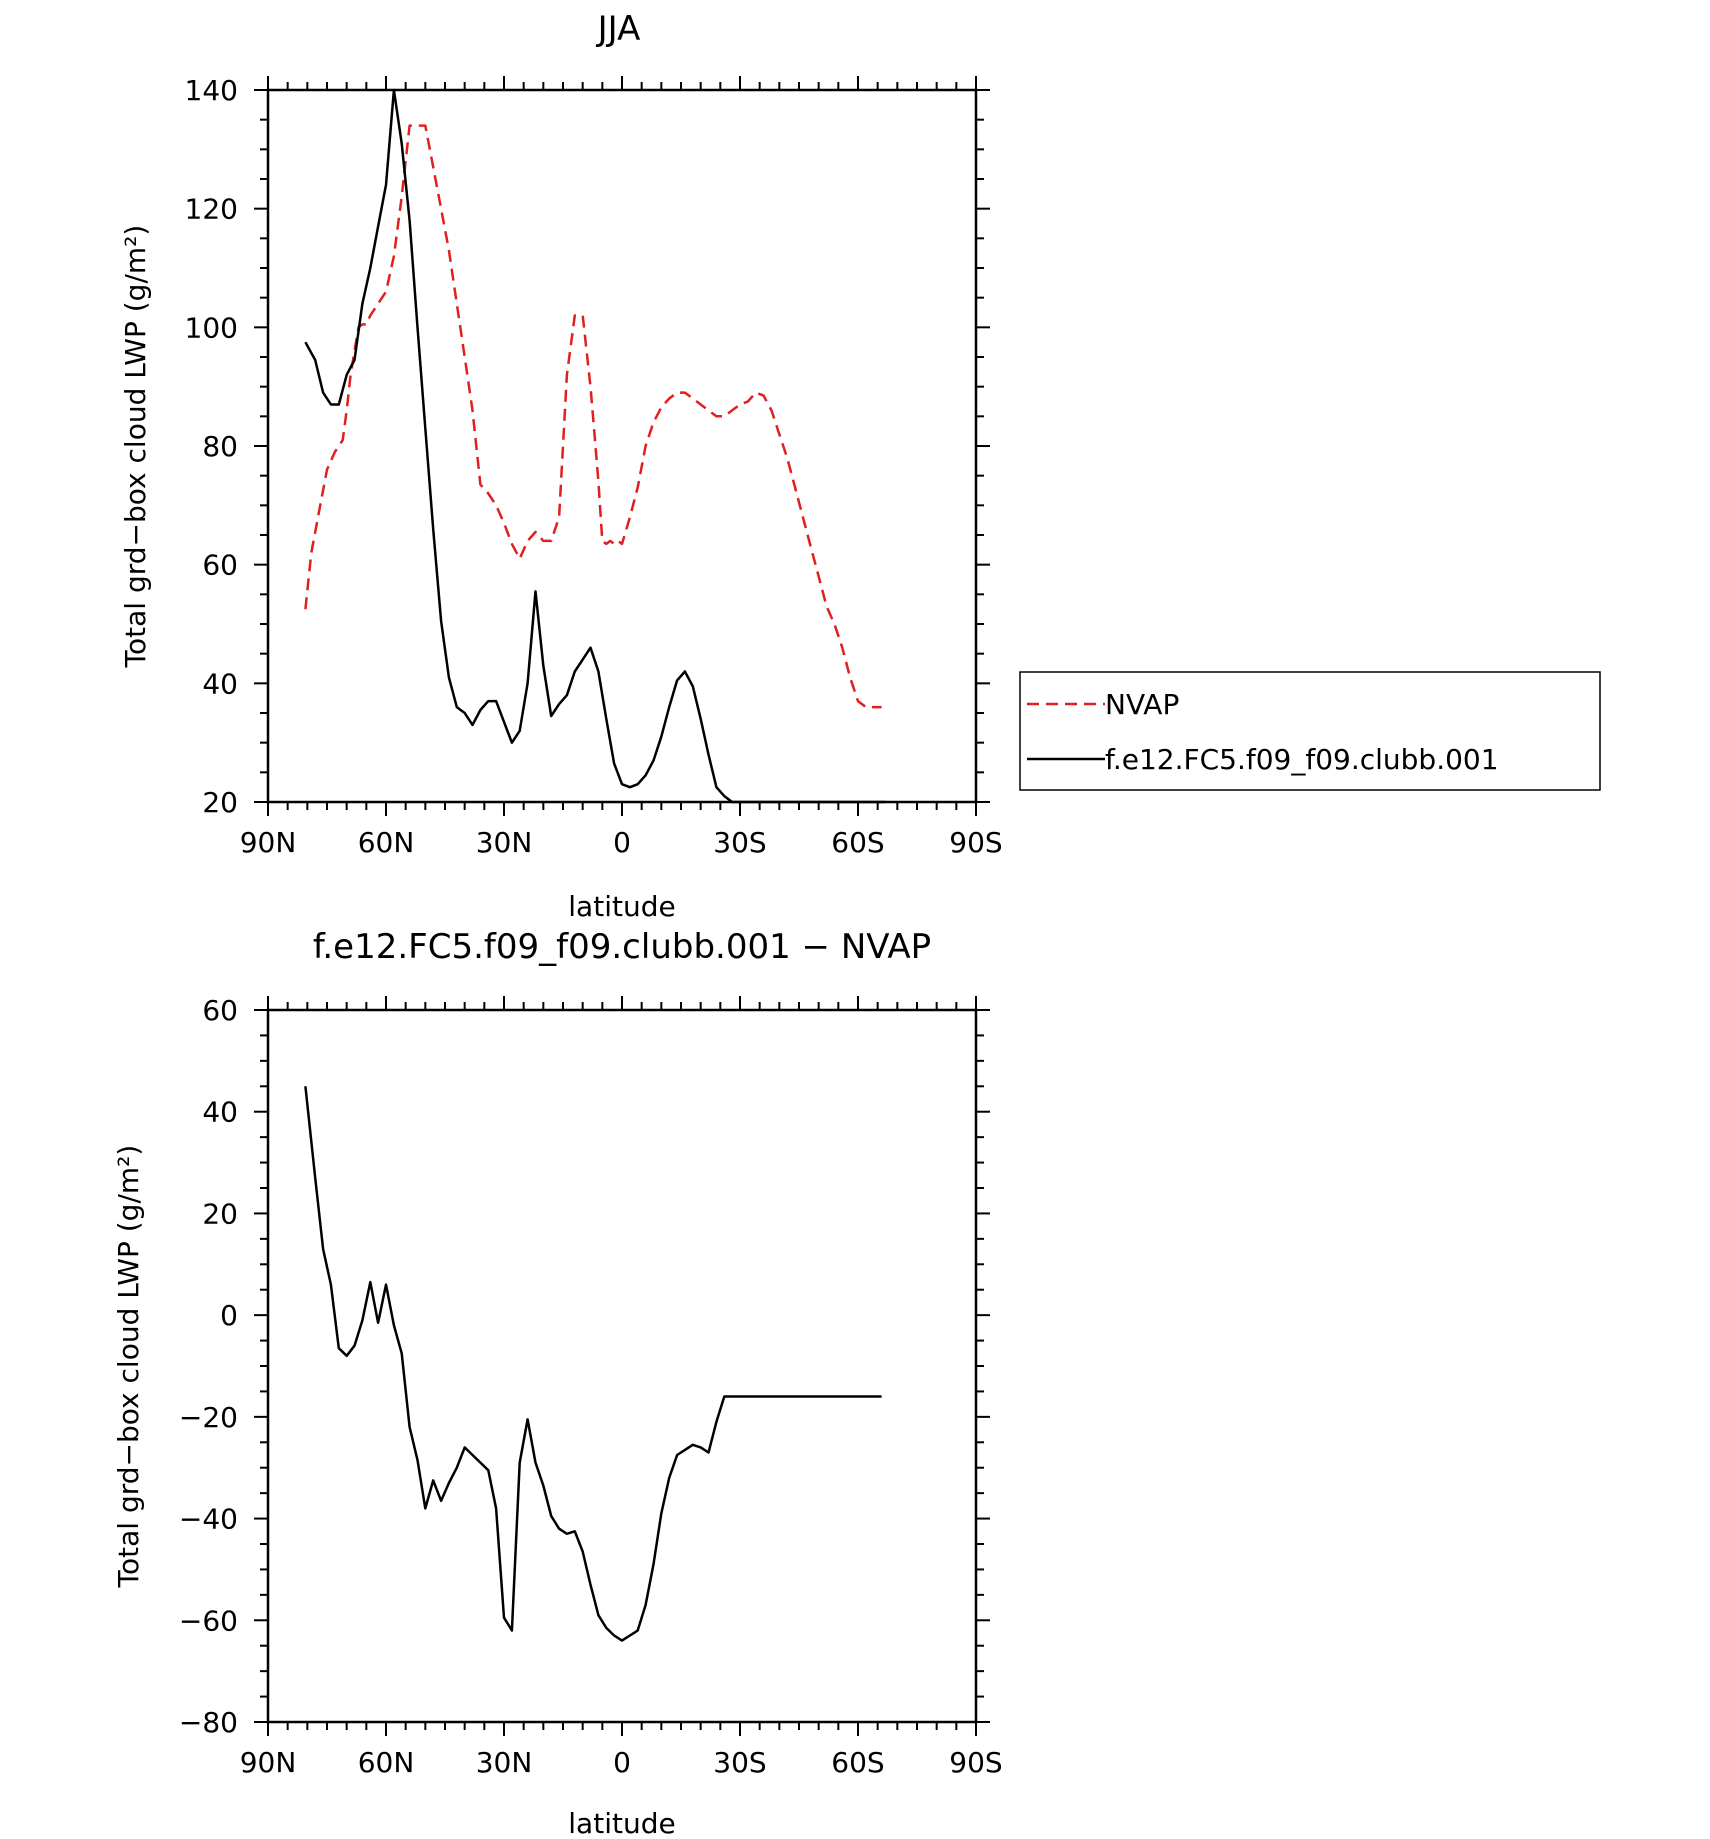  I want to click on top-y-tick-labels: 20 40 60 80 100 120 140, so click(211, 446).